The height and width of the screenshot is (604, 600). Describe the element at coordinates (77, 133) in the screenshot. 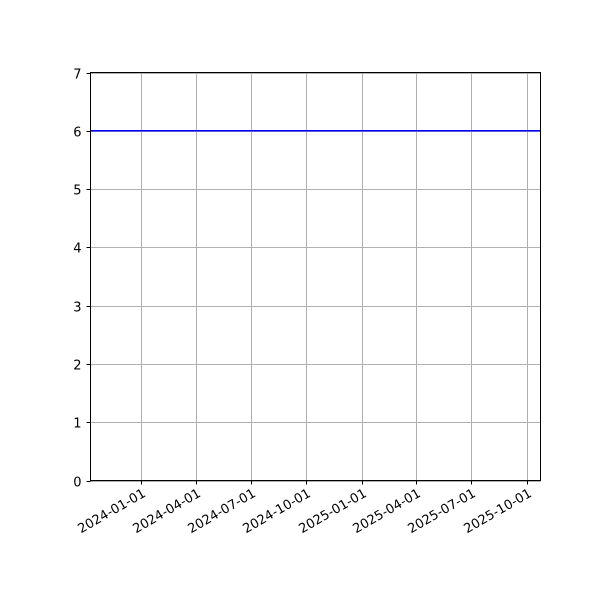

I see `y-tick-label: 6` at that location.